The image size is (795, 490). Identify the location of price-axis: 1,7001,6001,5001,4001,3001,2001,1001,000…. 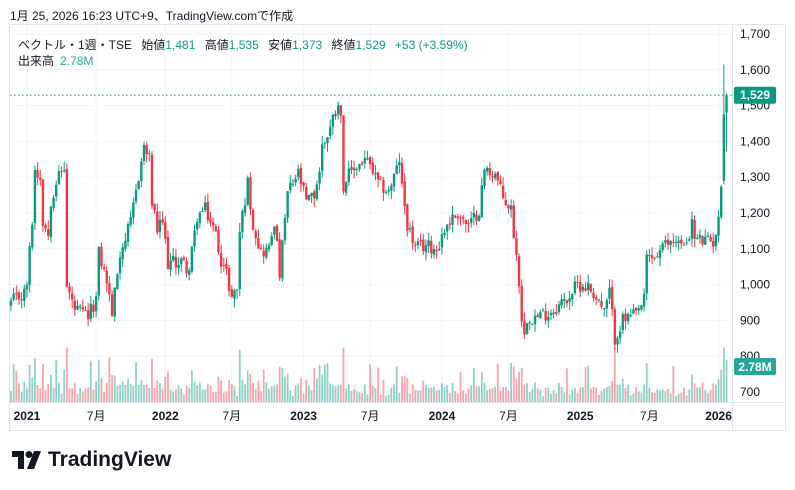
(755, 213).